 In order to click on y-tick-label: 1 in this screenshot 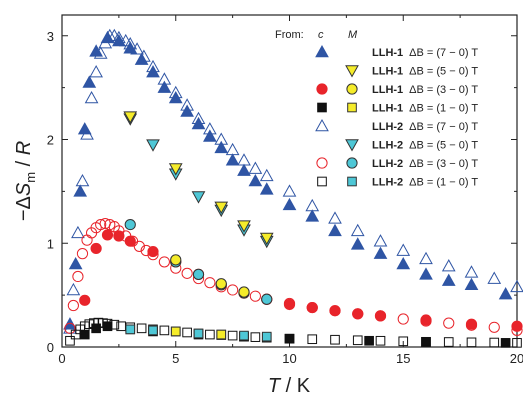, I will do `click(50, 243)`.